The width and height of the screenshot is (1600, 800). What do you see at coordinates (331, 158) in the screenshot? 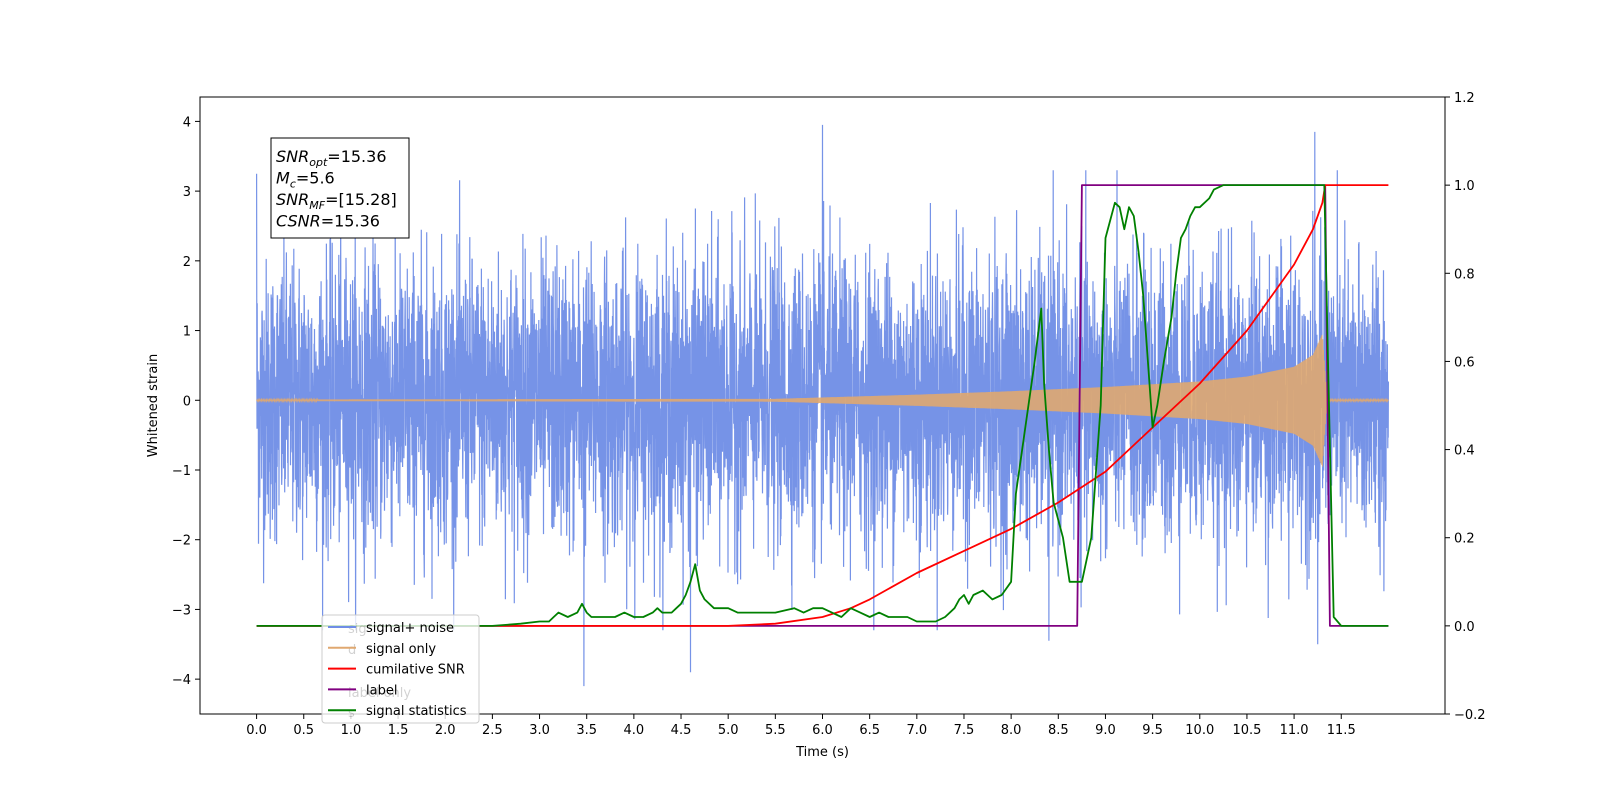
I see `annotation-line: SNRopt=15.36` at bounding box center [331, 158].